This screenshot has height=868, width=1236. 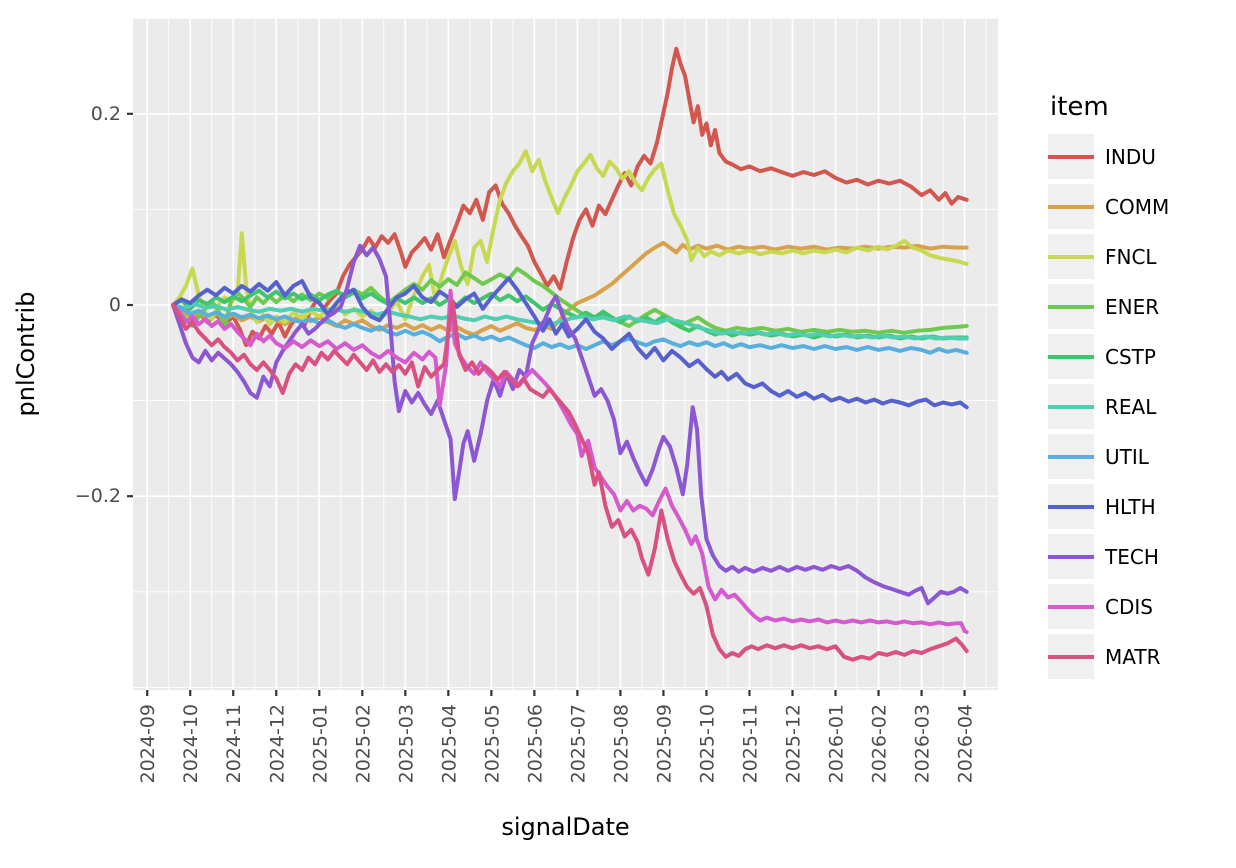 I want to click on legend-item-cdis: CDIS, so click(x=1140, y=606).